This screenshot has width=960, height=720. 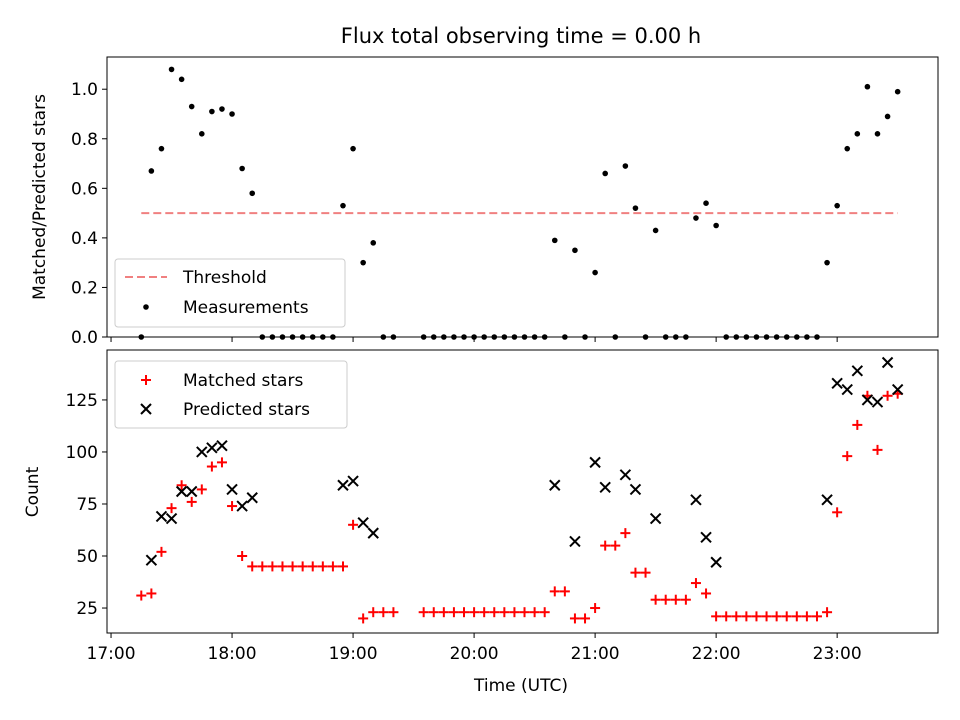 What do you see at coordinates (837, 654) in the screenshot?
I see `count-x-tick-label: 23:00` at bounding box center [837, 654].